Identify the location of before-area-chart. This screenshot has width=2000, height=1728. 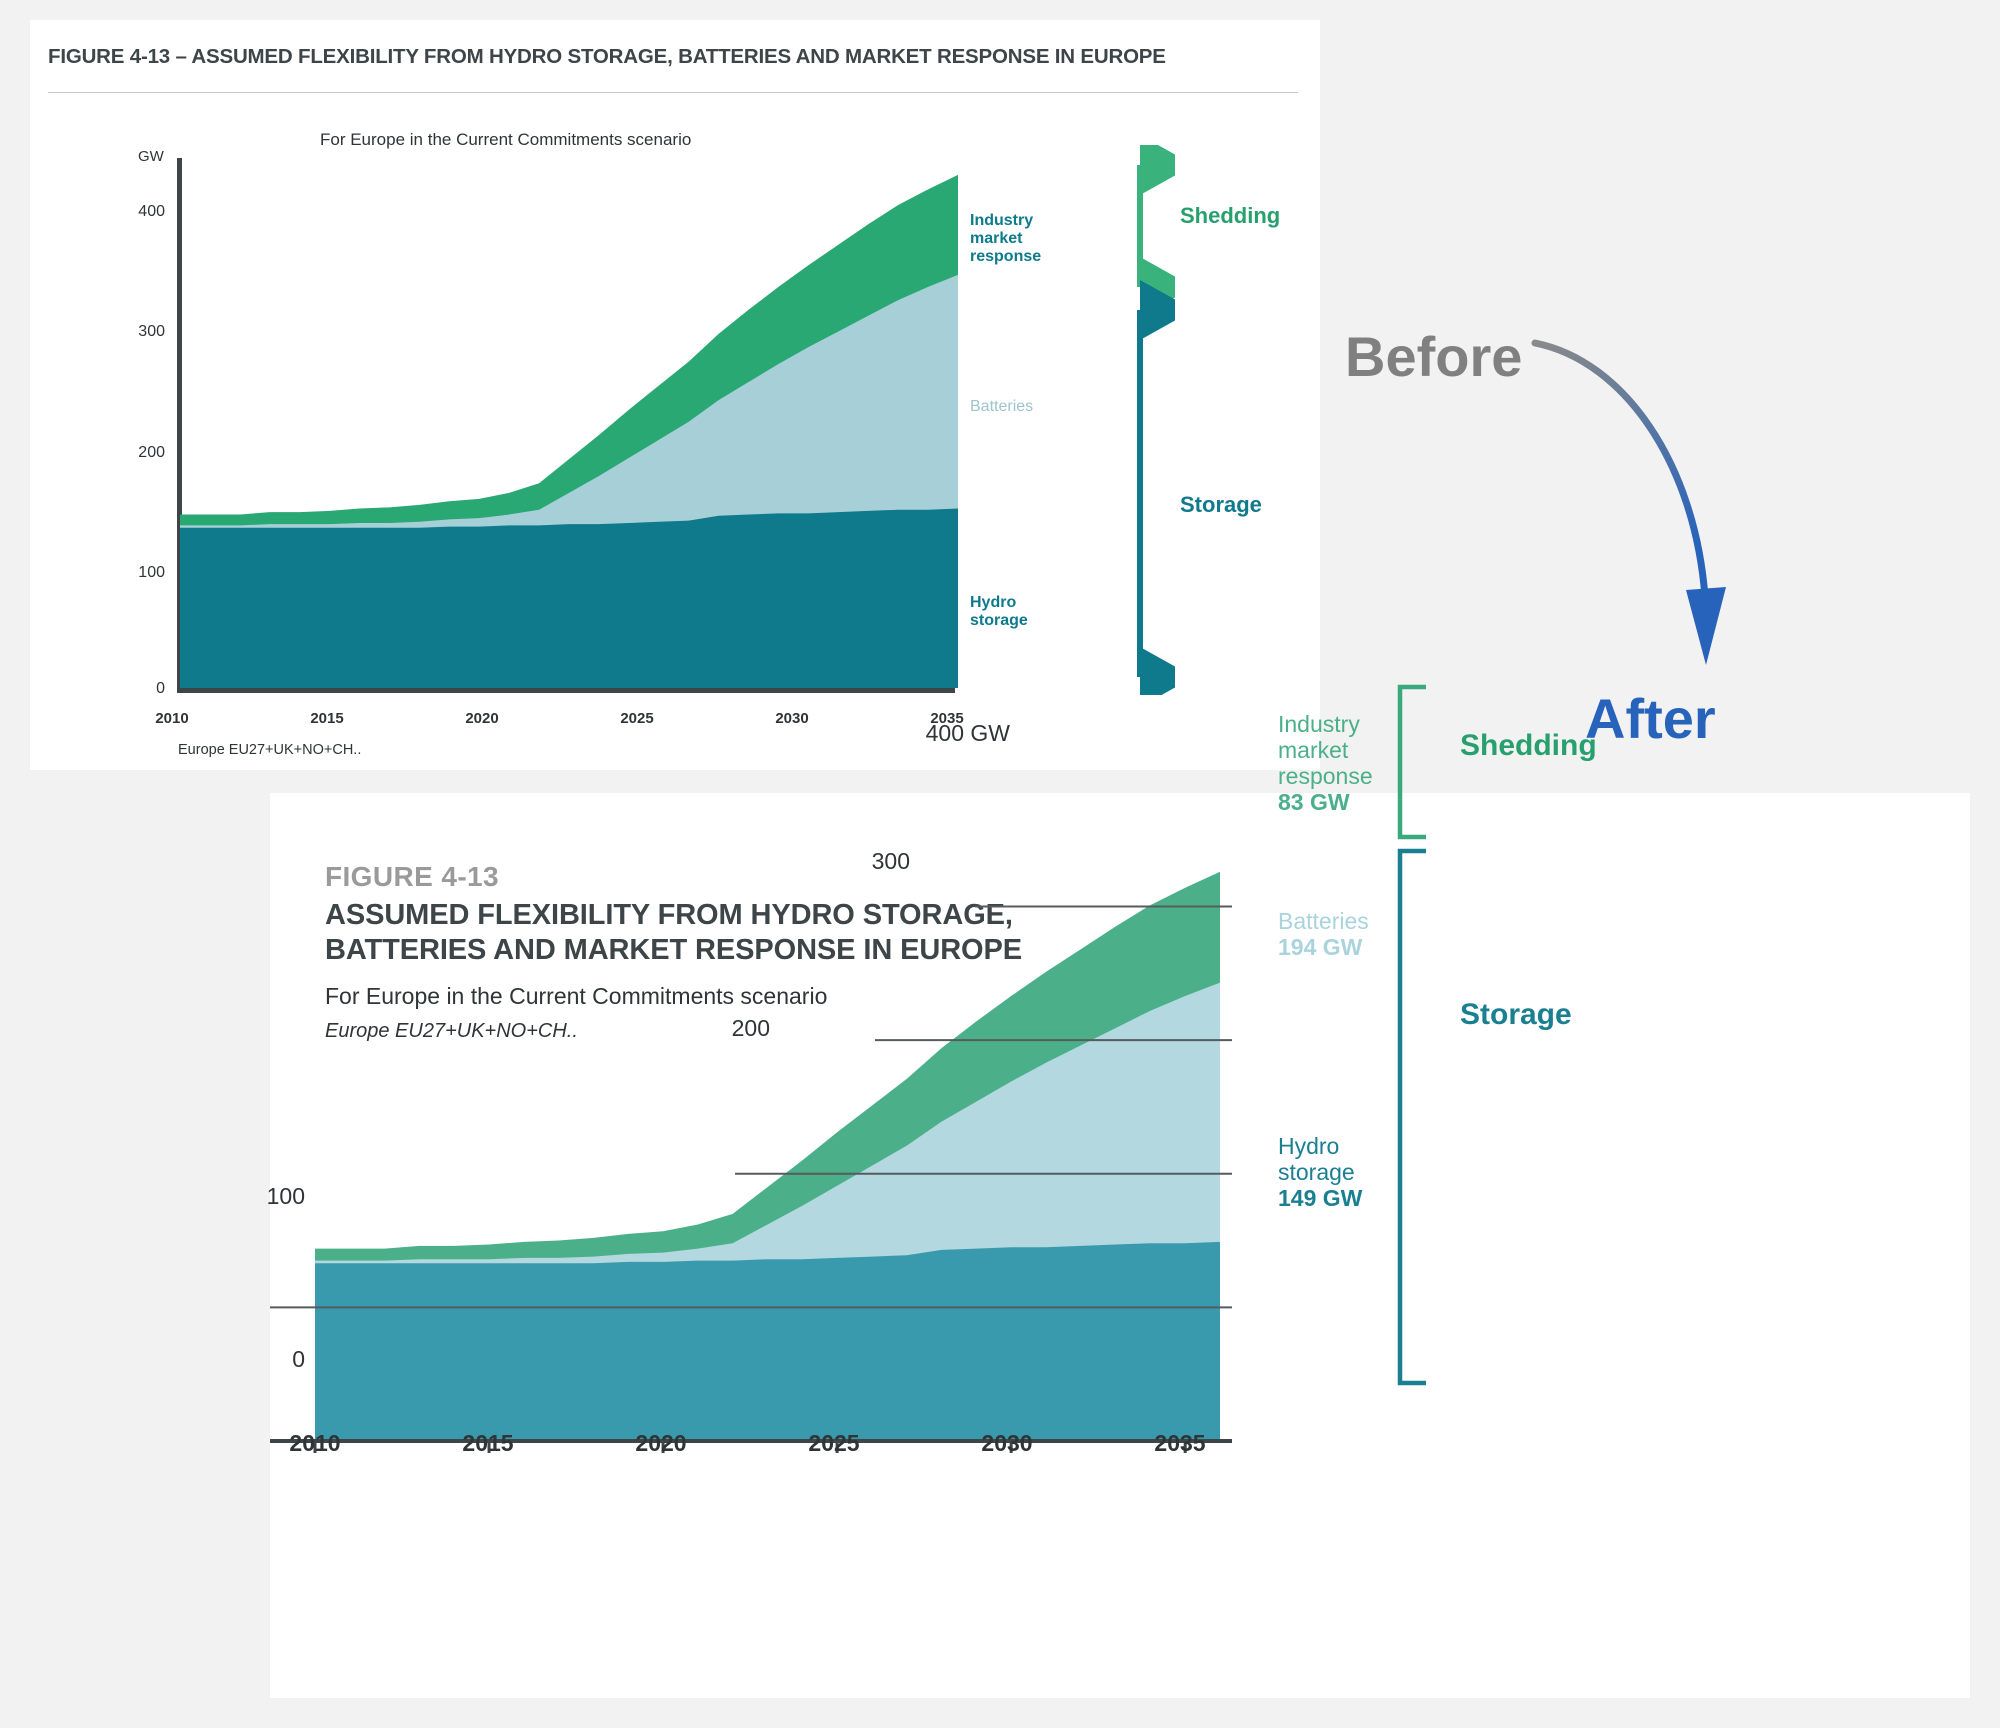
(569, 431).